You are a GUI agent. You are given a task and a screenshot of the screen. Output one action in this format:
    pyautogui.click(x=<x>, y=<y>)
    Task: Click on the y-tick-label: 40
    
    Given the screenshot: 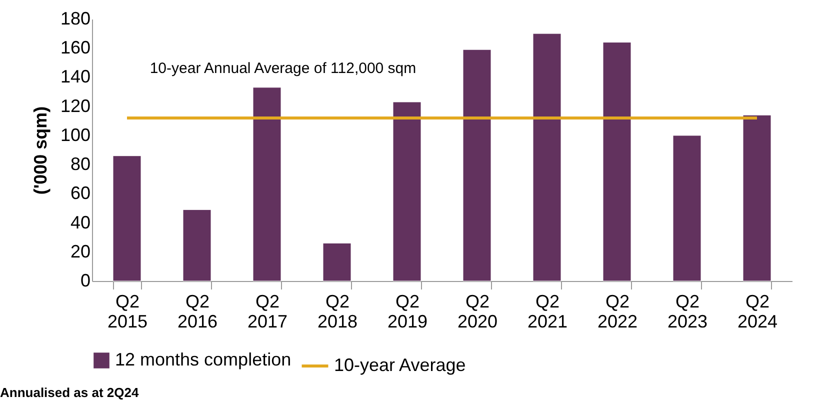 What is the action you would take?
    pyautogui.click(x=80, y=222)
    